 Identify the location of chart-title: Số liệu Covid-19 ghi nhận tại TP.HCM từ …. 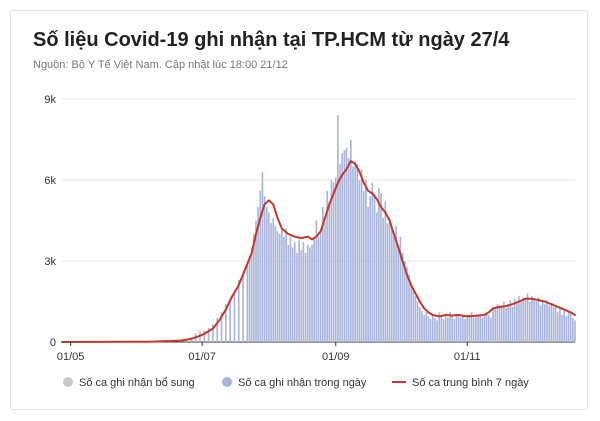
(271, 40).